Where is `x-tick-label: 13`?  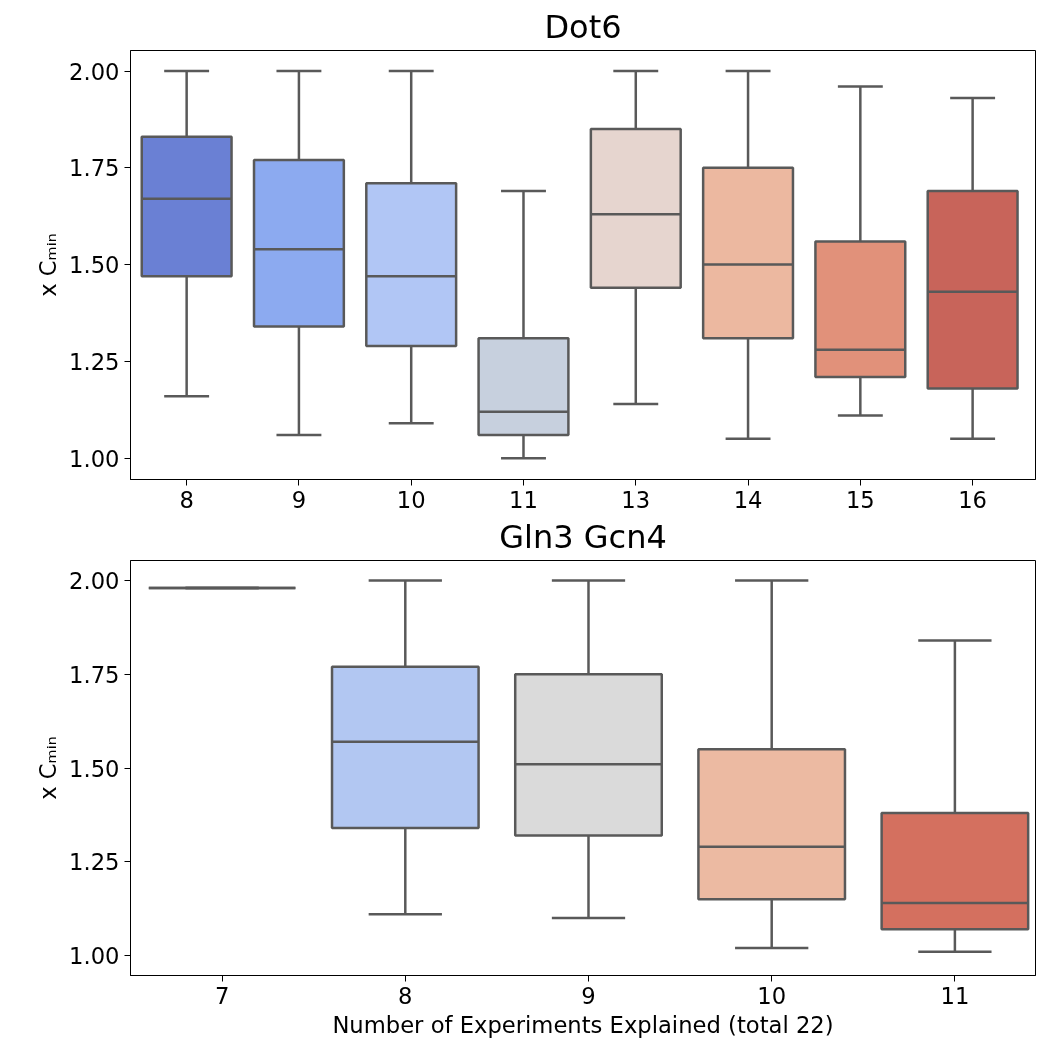
x-tick-label: 13 is located at coordinates (636, 499).